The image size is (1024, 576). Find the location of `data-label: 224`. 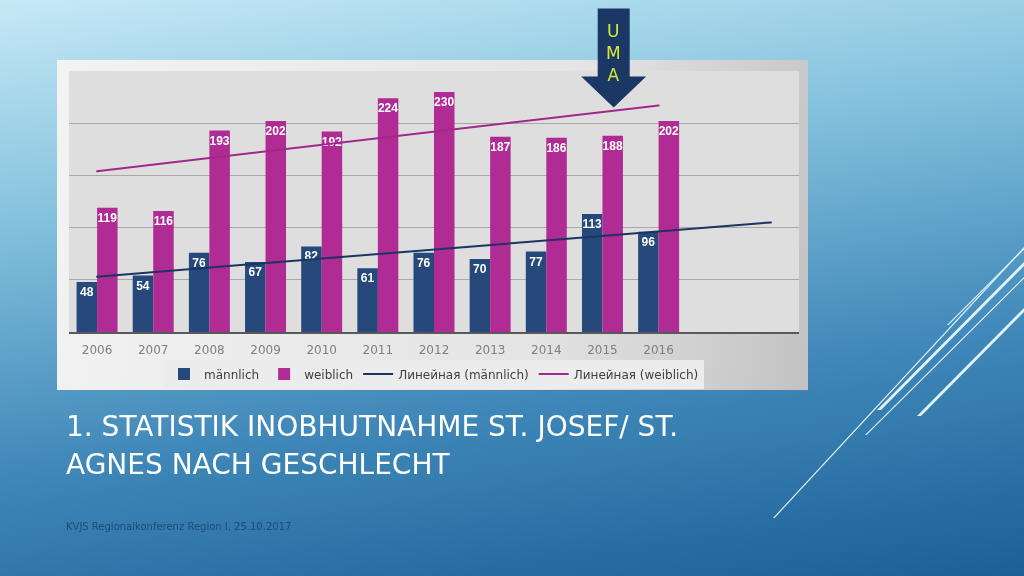

data-label: 224 is located at coordinates (388, 108).